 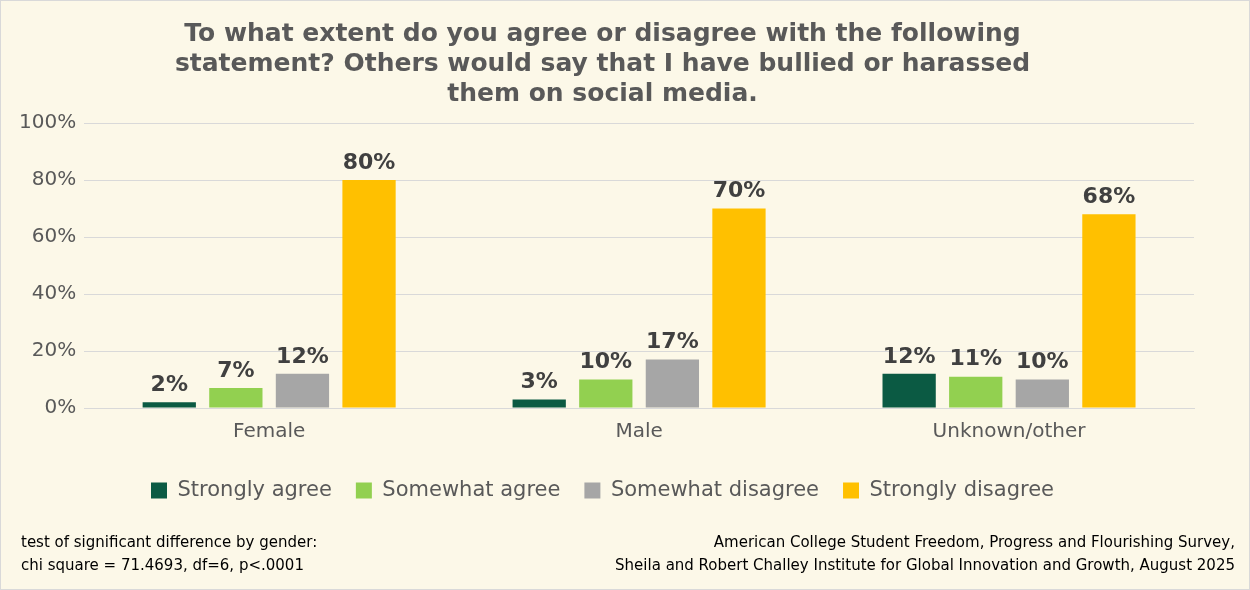 What do you see at coordinates (976, 358) in the screenshot?
I see `data-label: 11%` at bounding box center [976, 358].